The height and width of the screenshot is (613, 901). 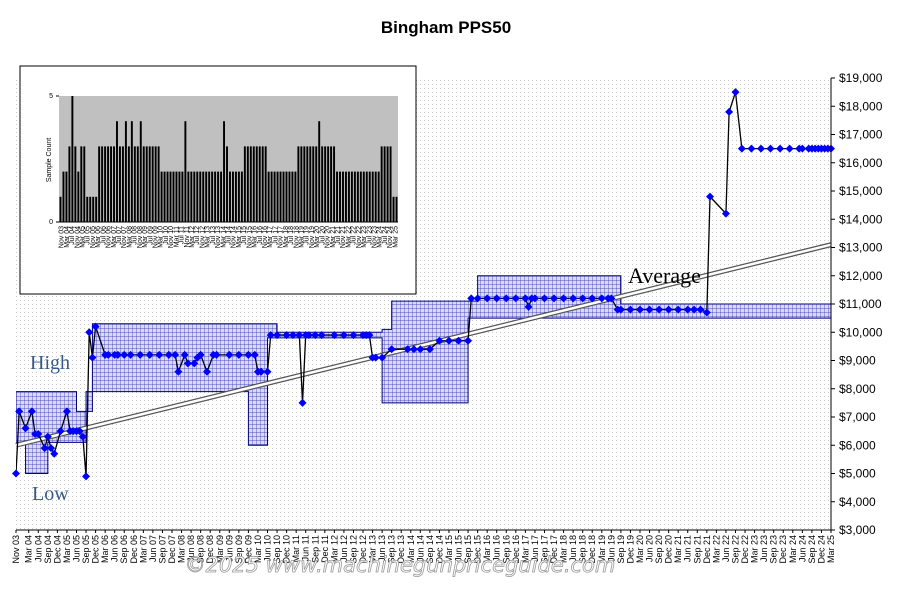 What do you see at coordinates (145, 237) in the screenshot?
I see `inset-x-tick-label: Mar 09` at bounding box center [145, 237].